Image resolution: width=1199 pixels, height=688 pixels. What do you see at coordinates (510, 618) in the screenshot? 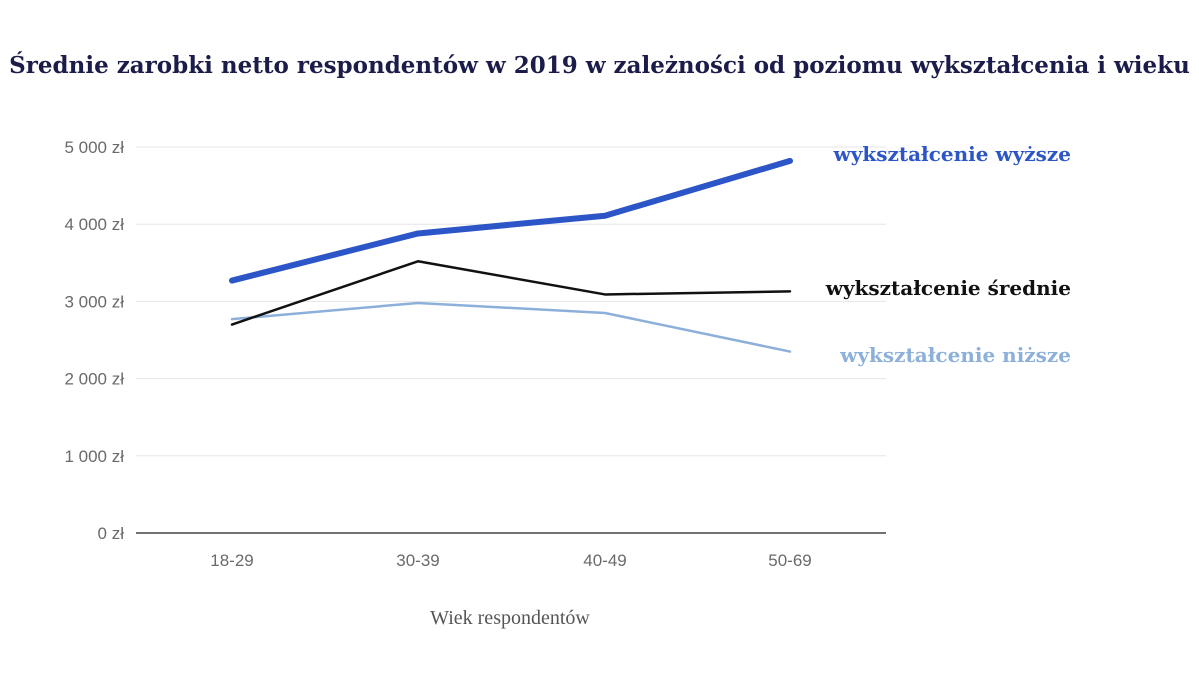
I see `x-axis-label: Wiek respondentów` at bounding box center [510, 618].